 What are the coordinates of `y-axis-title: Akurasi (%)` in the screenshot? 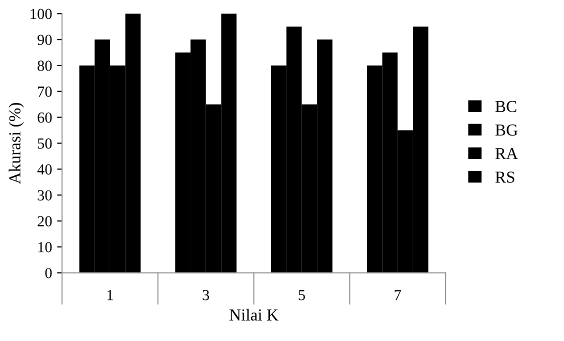 It's located at (16, 143).